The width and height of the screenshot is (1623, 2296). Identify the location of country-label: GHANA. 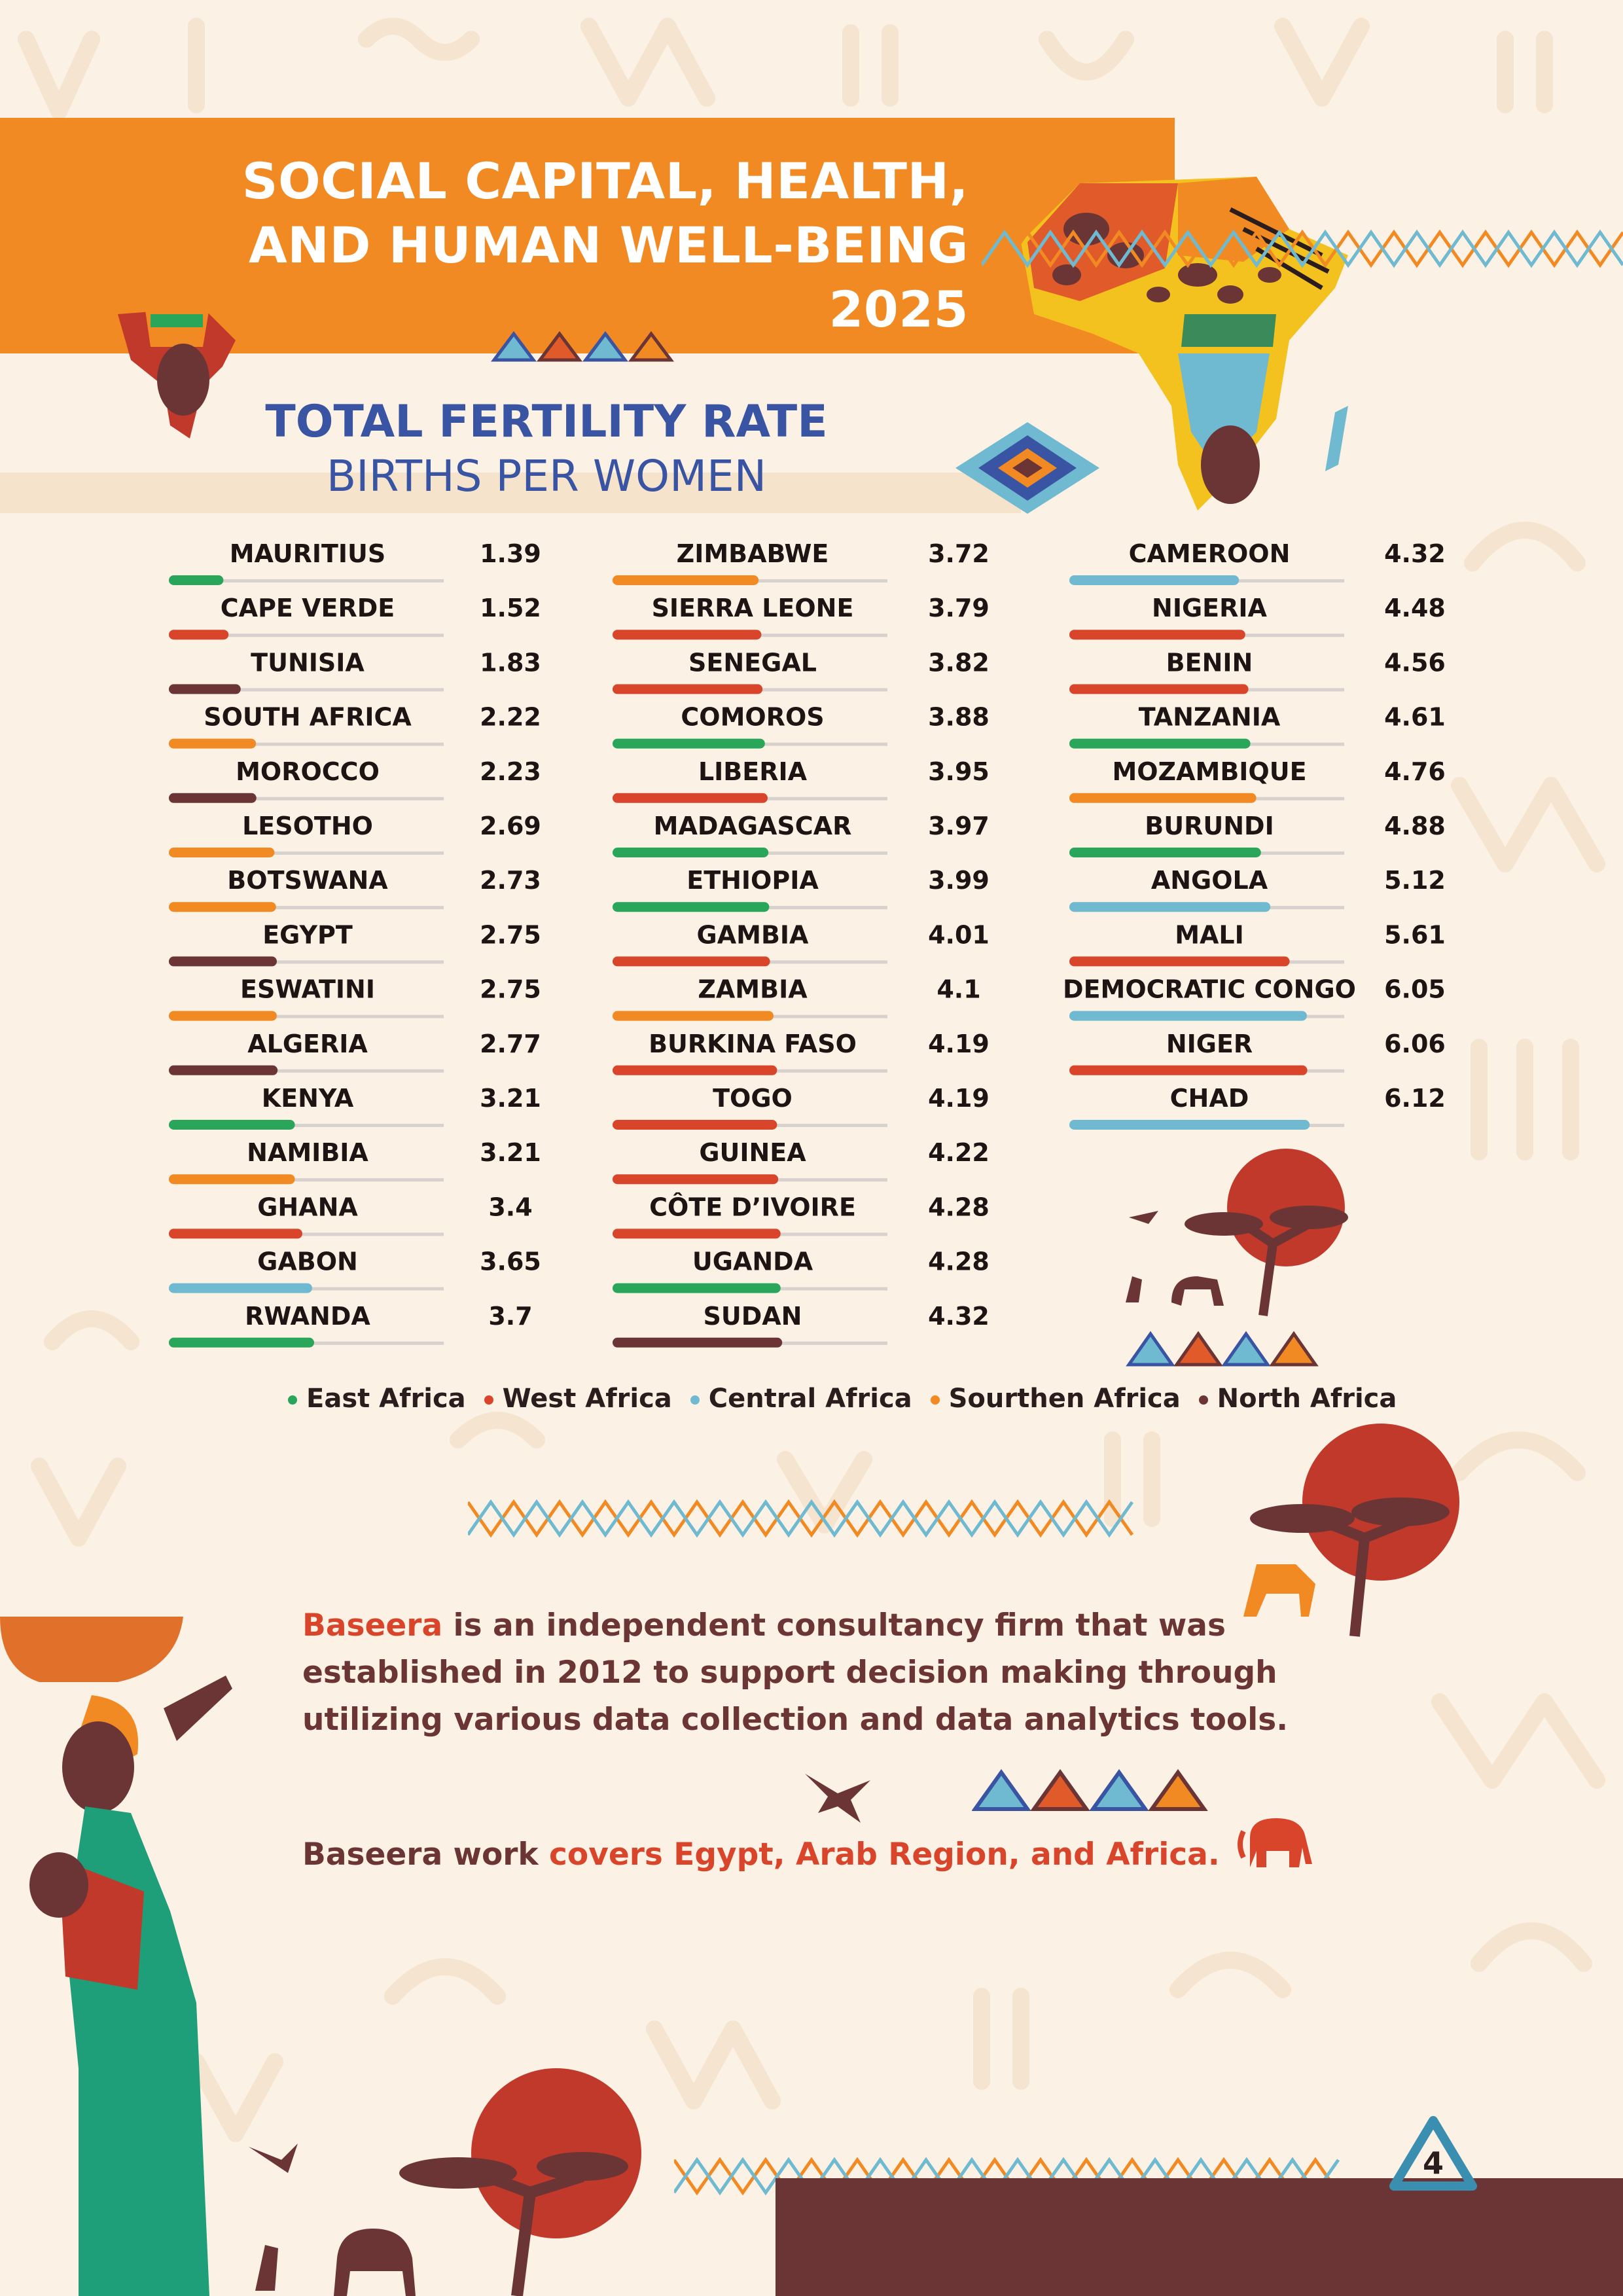
(307, 1207).